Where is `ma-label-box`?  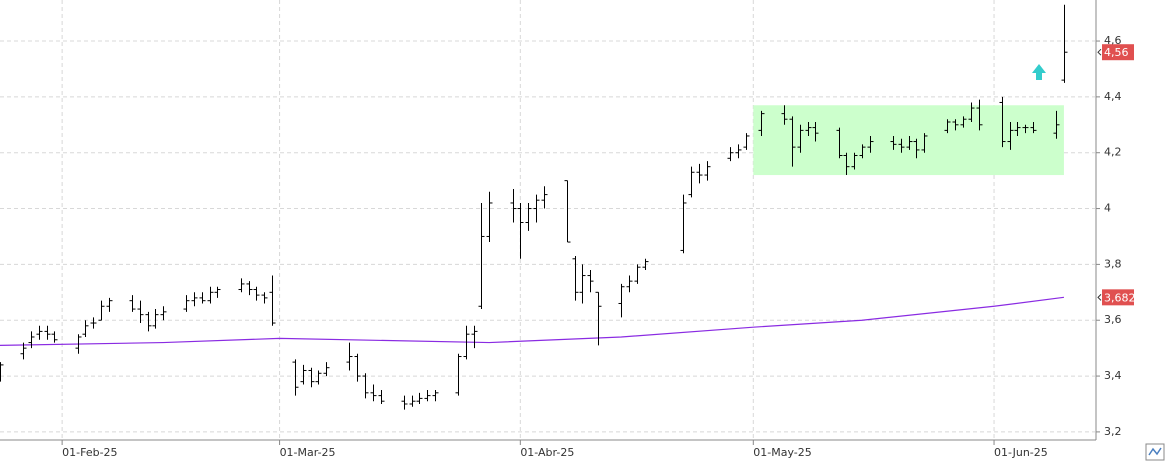 ma-label-box is located at coordinates (1118, 297).